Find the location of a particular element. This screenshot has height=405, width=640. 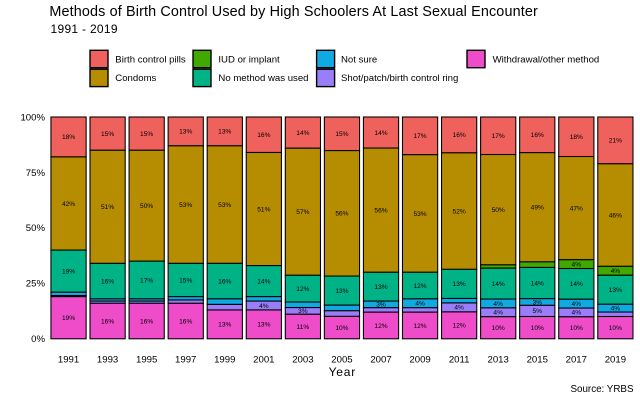

svg-text: 2017 is located at coordinates (576, 359).